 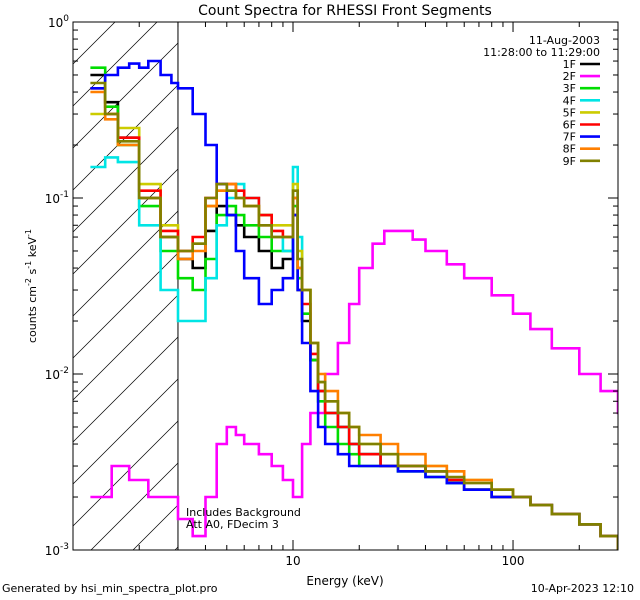 I want to click on y-tick-label: 10⁻², so click(x=57, y=374).